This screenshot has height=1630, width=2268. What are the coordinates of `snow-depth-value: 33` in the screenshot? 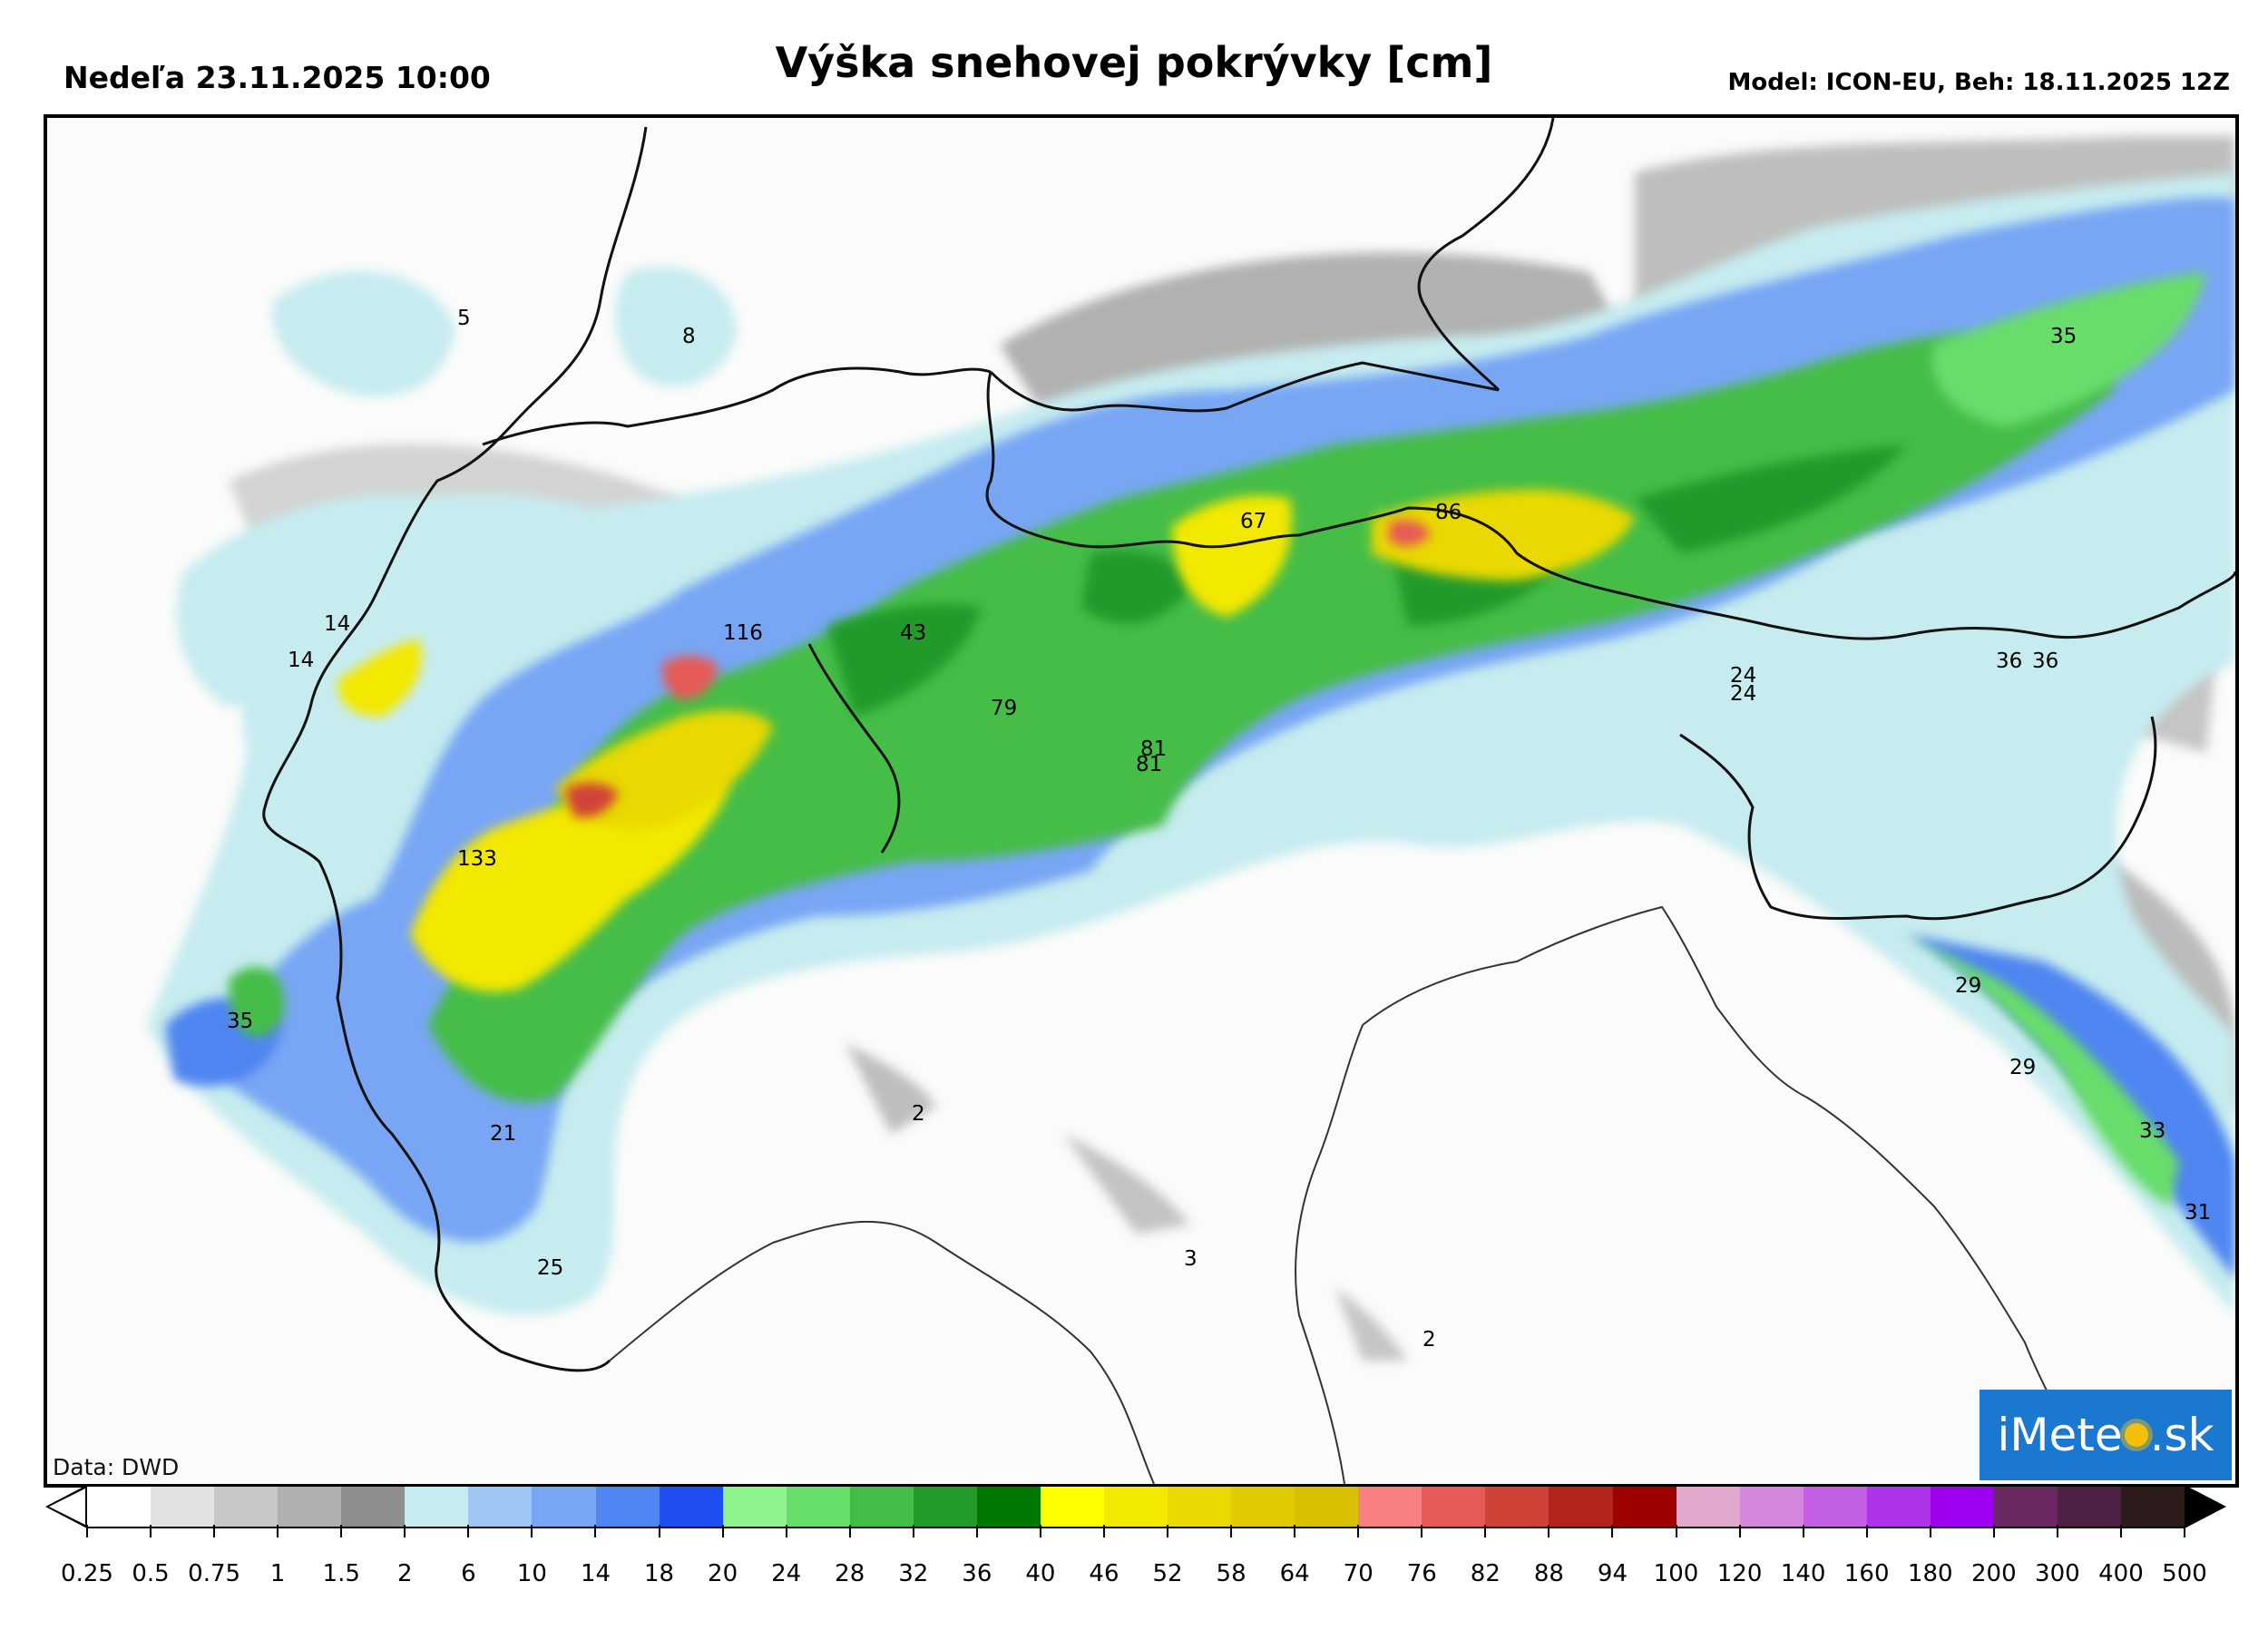 It's located at (2152, 1131).